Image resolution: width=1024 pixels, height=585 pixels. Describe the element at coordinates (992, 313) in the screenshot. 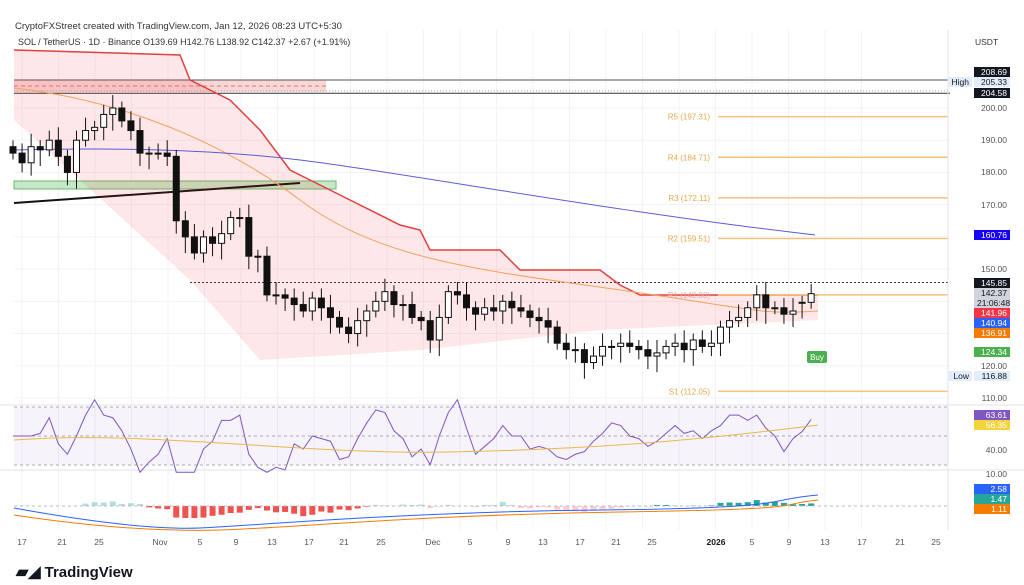

I see `price-label: 141.96` at that location.